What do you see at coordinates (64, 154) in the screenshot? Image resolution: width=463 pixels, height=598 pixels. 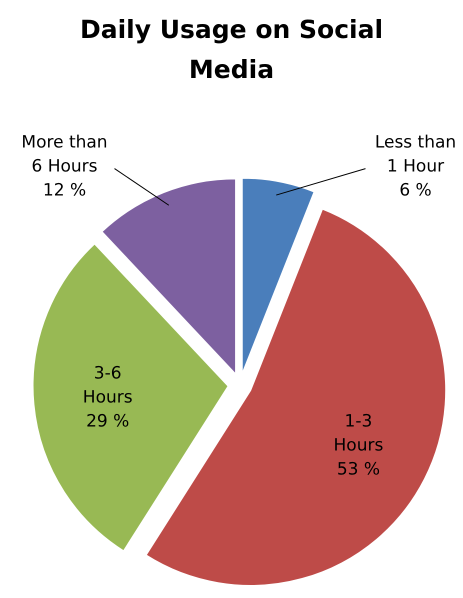 I see `slice-label: More than 6 Hours` at bounding box center [64, 154].